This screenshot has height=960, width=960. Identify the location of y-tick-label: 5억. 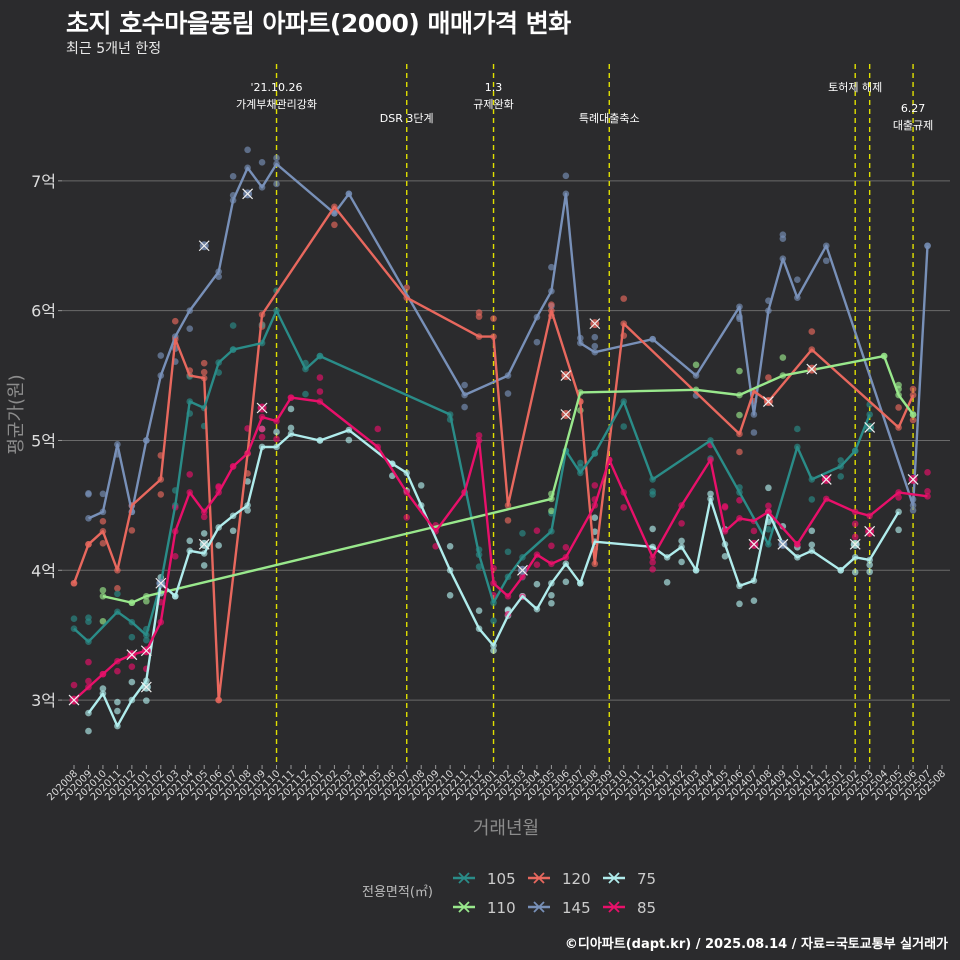
(43, 440).